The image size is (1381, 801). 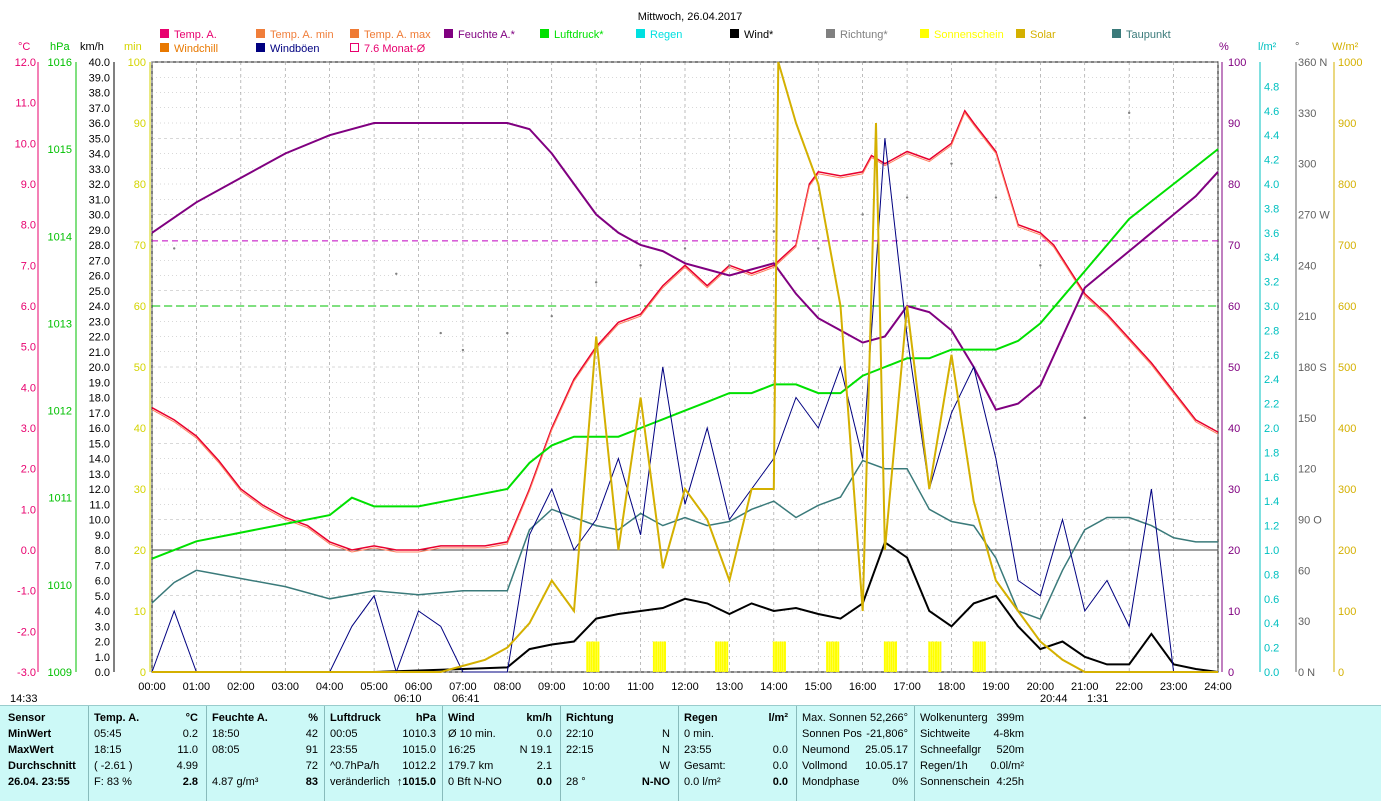 What do you see at coordinates (1234, 612) in the screenshot?
I see `percent-tick: 10` at bounding box center [1234, 612].